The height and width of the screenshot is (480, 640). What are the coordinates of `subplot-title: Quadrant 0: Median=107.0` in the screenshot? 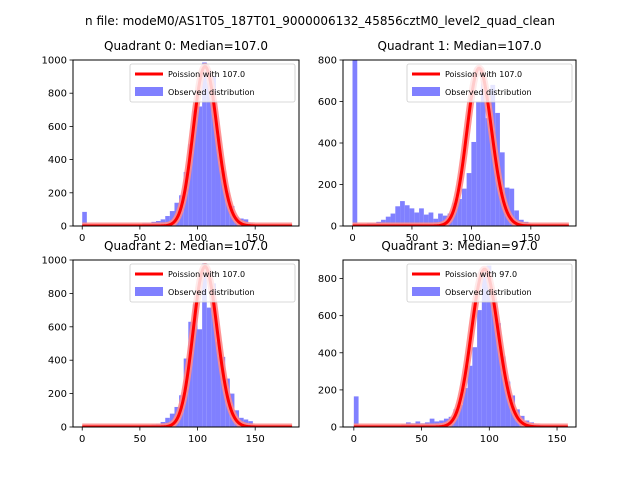 It's located at (186, 46).